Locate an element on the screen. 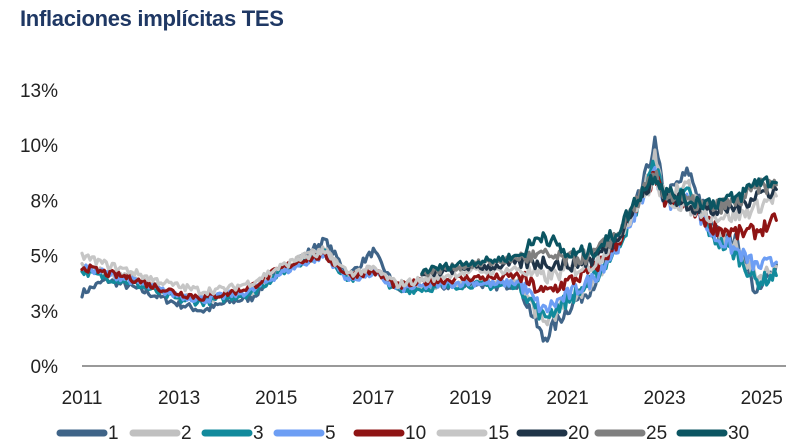 The width and height of the screenshot is (799, 448). x-tick-label: 2023 is located at coordinates (664, 398).